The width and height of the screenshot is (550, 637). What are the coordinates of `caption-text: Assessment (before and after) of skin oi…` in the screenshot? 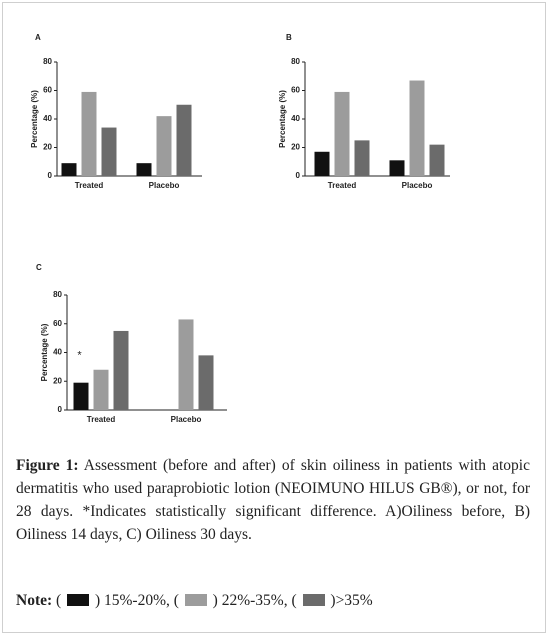 It's located at (273, 500).